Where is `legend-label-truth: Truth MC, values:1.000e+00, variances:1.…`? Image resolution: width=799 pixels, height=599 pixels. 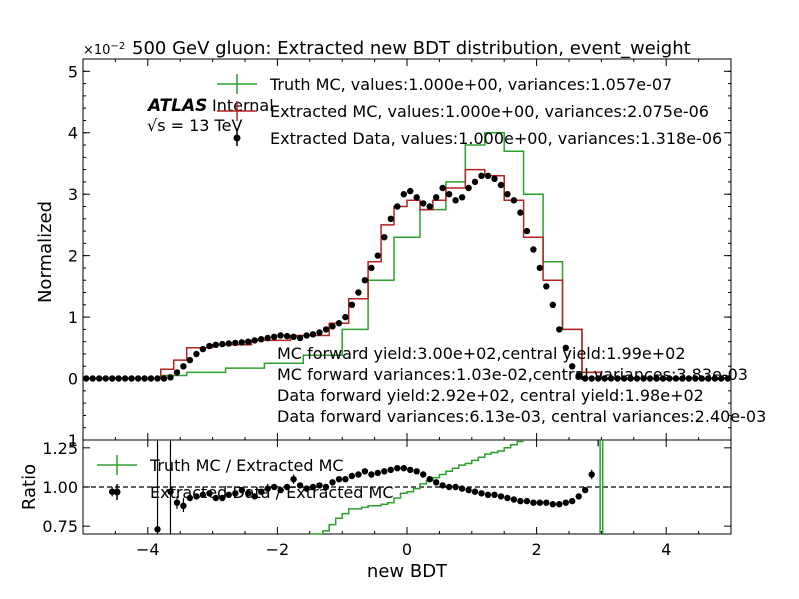 legend-label-truth: Truth MC, values:1.000e+00, variances:1.… is located at coordinates (470, 84).